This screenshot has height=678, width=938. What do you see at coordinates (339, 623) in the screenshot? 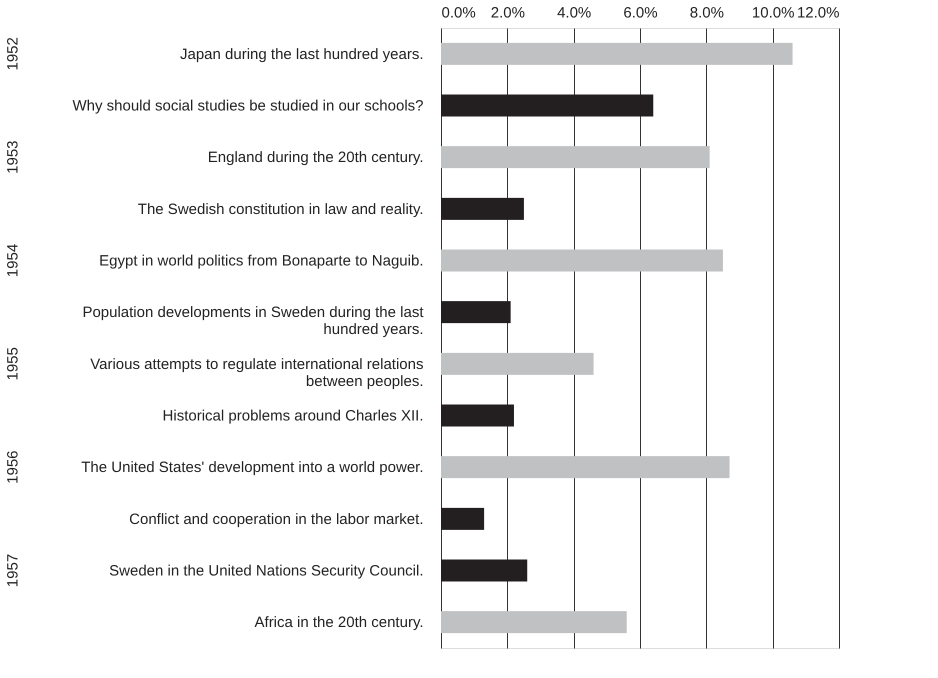
I see `y-tick-label: Africa in the 20th century.` at bounding box center [339, 623].